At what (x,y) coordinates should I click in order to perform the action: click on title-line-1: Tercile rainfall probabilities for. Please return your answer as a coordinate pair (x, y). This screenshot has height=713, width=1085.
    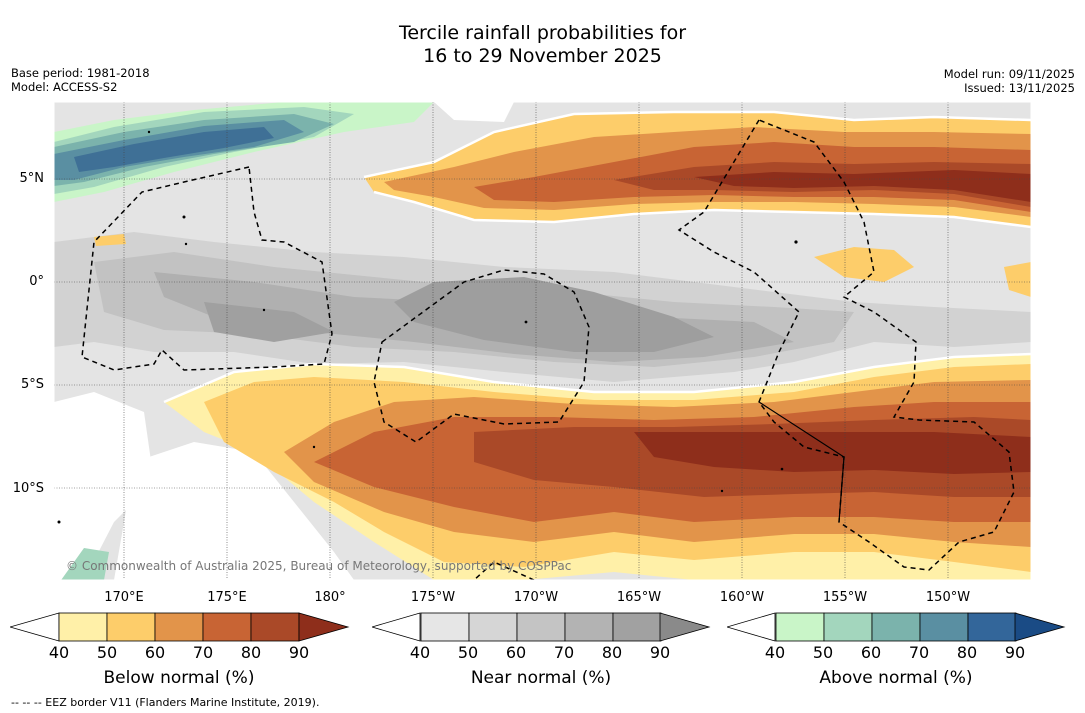
    Looking at the image, I should click on (542, 33).